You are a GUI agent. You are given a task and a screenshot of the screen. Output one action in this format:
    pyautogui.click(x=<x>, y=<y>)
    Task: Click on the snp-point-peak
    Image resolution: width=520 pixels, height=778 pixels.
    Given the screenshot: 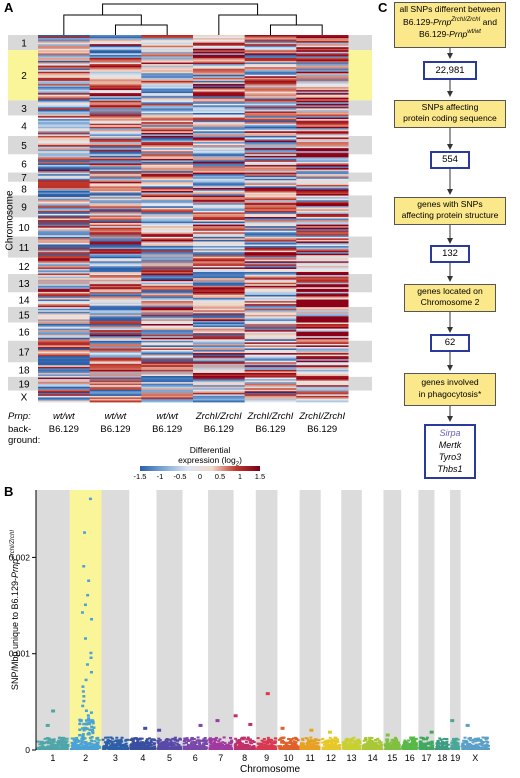 What is the action you would take?
    pyautogui.click(x=267, y=694)
    